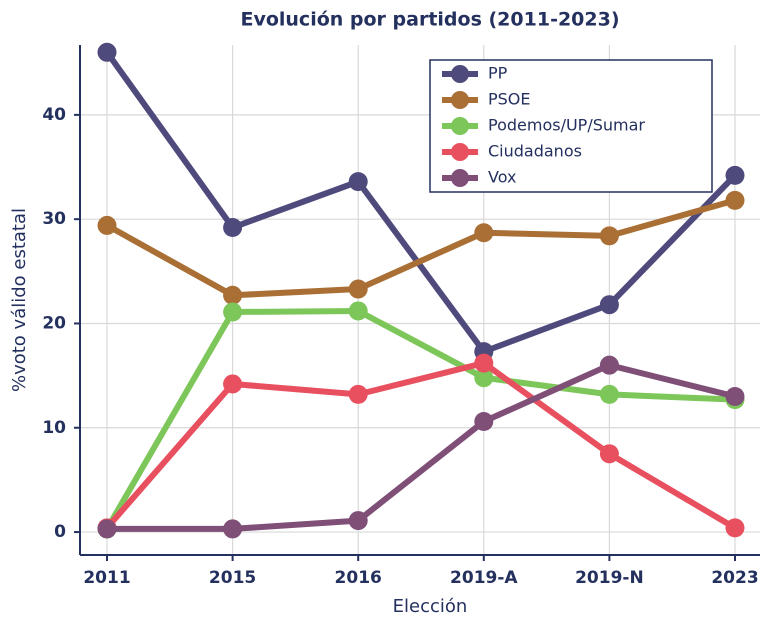  I want to click on y-tick-label: 10, so click(54, 428).